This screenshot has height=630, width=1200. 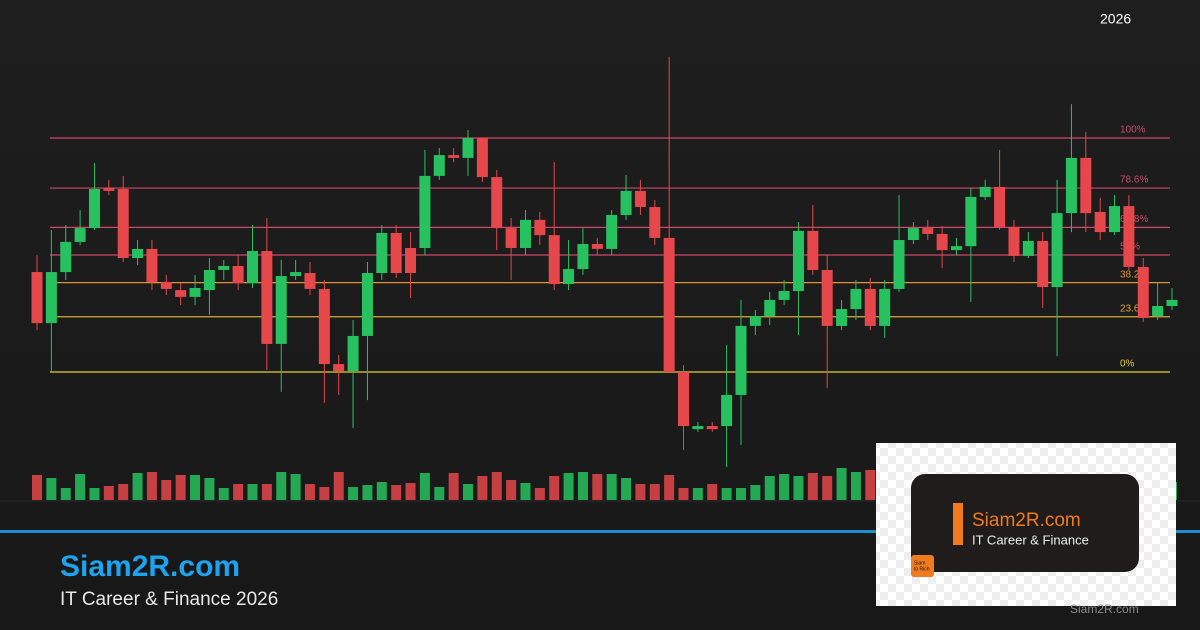 I want to click on logo-badge, so click(x=922, y=566).